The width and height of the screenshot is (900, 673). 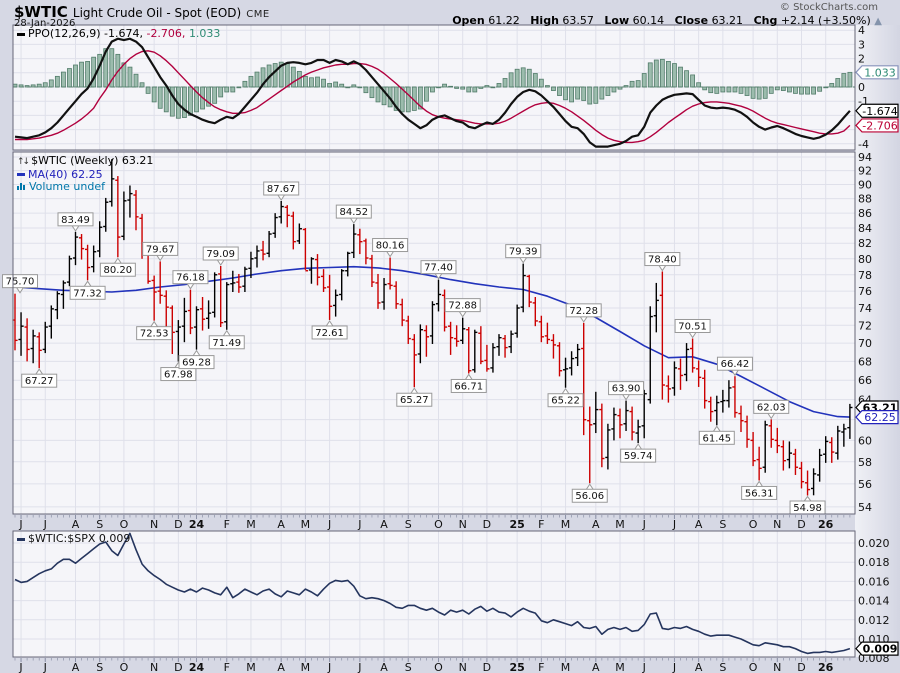 What do you see at coordinates (137, 160) in the screenshot?
I see `main-legend-value: 63.21` at bounding box center [137, 160].